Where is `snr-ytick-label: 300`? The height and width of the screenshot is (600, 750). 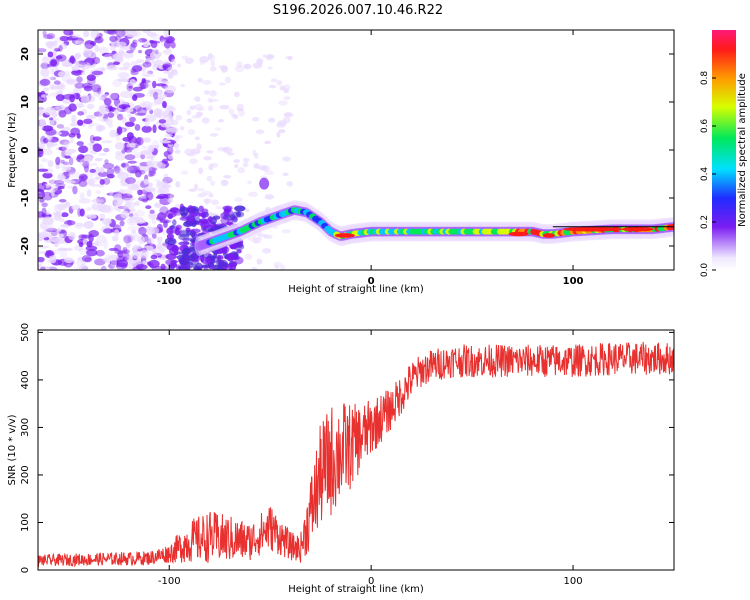 snr-ytick-label: 300 is located at coordinates (25, 427).